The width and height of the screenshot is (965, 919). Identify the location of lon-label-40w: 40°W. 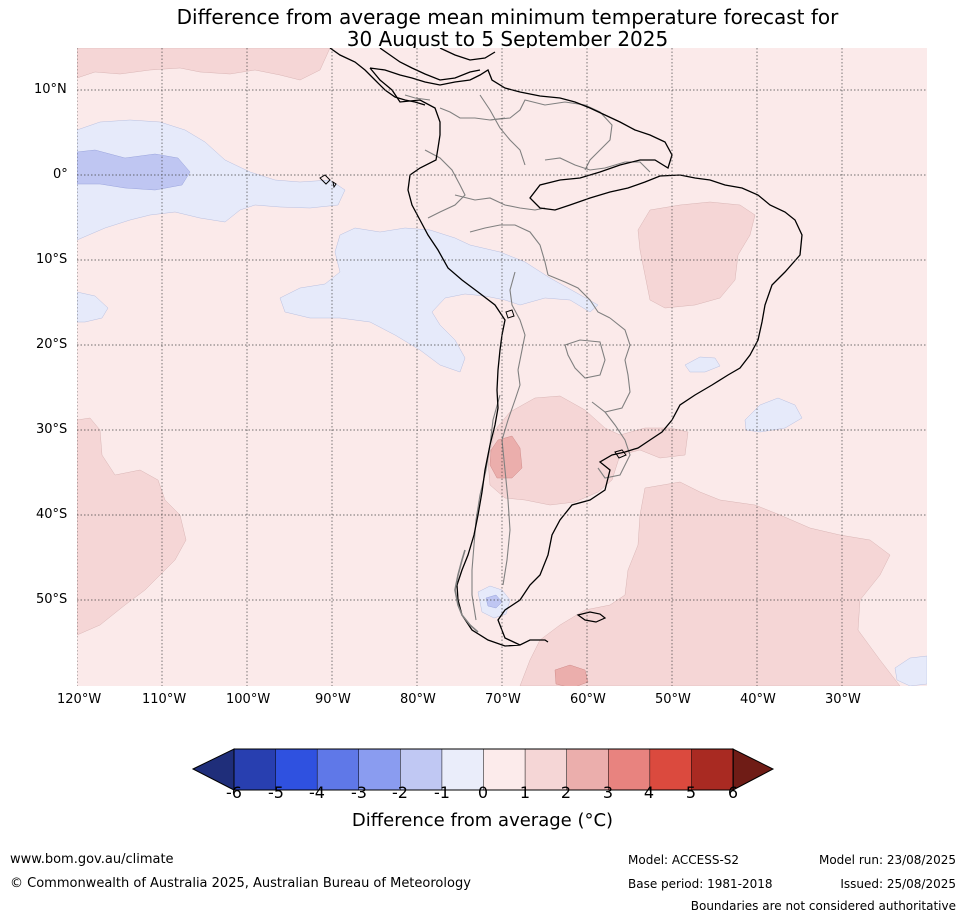
(758, 699).